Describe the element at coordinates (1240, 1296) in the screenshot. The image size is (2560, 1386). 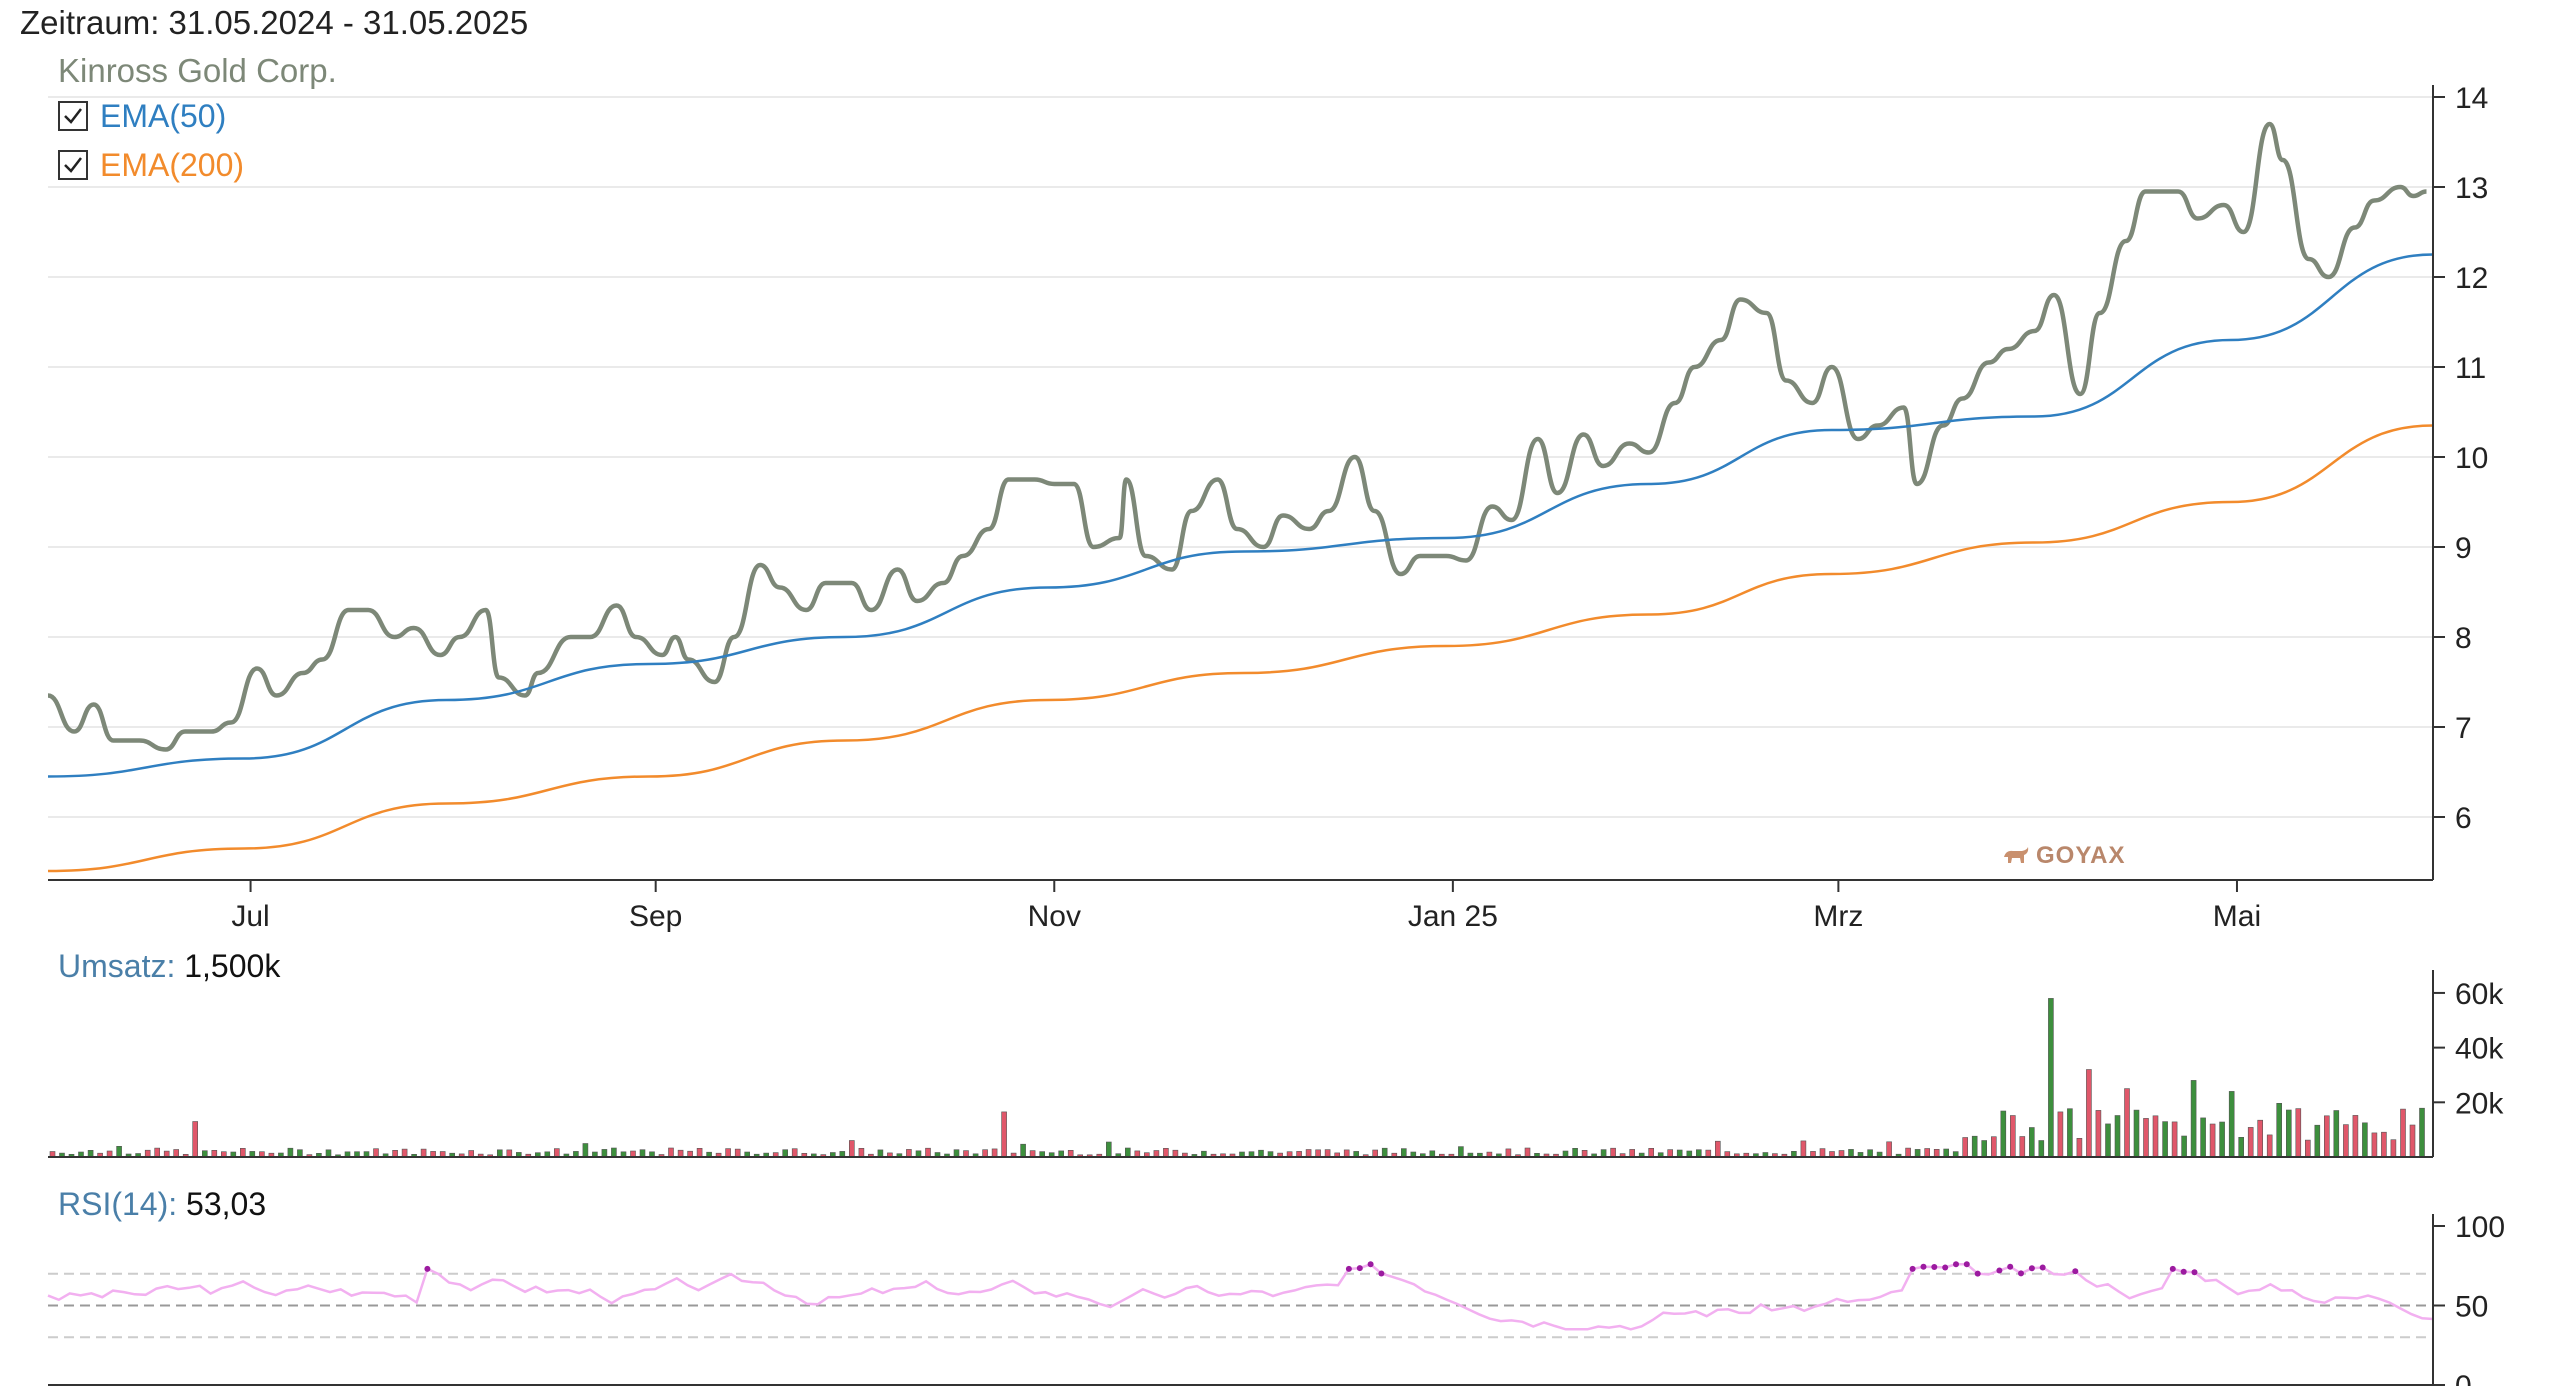
I see `rsi-line` at that location.